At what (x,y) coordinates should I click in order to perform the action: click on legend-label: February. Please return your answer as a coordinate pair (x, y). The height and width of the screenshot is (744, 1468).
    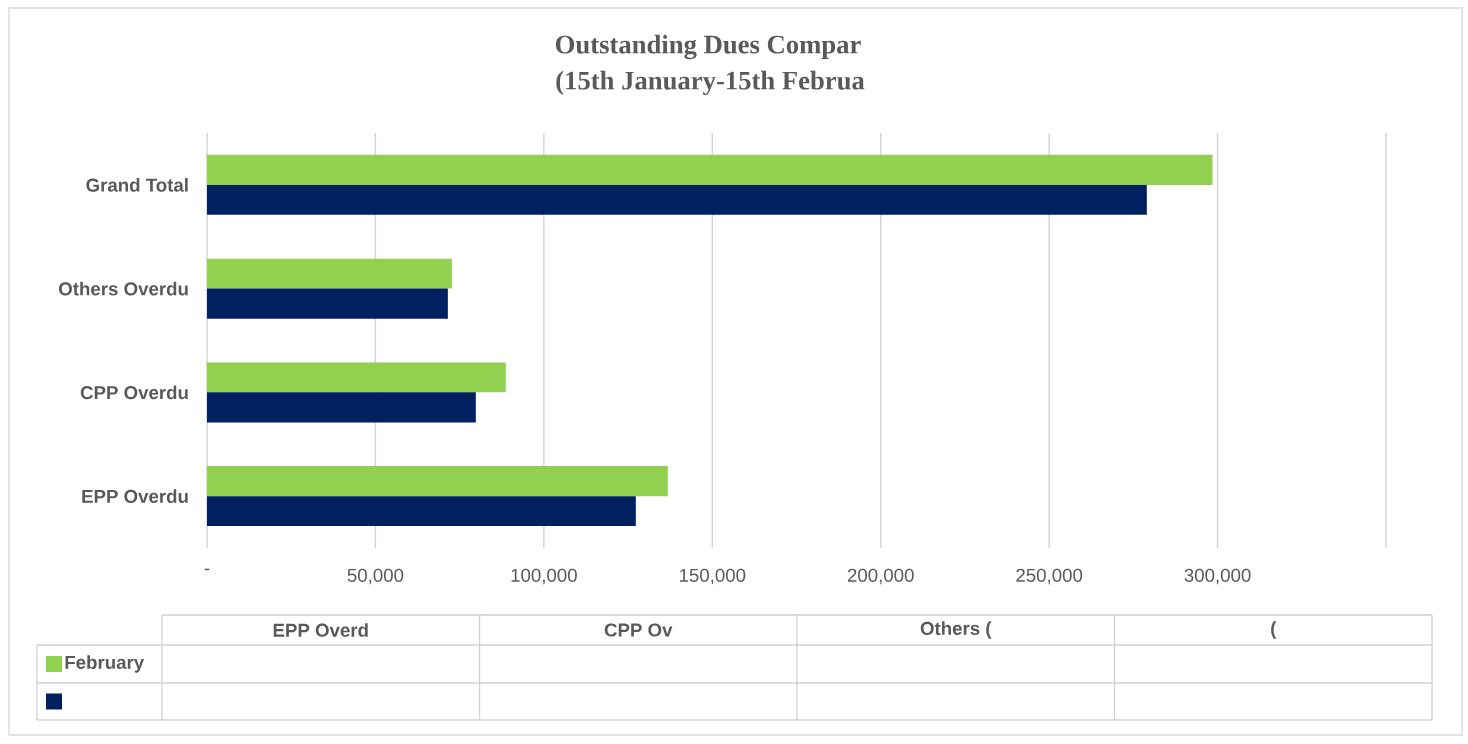
    Looking at the image, I should click on (105, 664).